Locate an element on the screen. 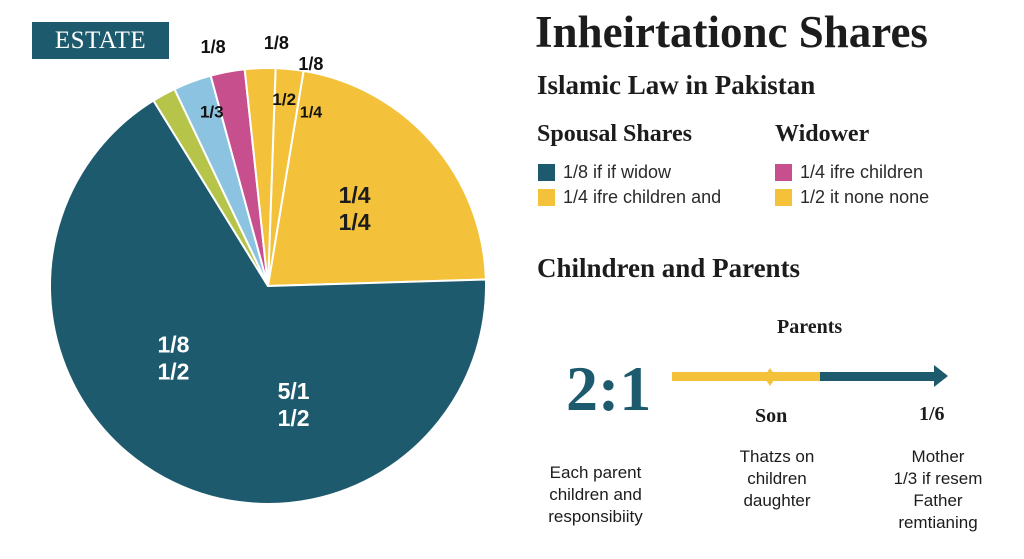 The height and width of the screenshot is (559, 1024). son-daughter-ratio: 2:1 is located at coordinates (609, 388).